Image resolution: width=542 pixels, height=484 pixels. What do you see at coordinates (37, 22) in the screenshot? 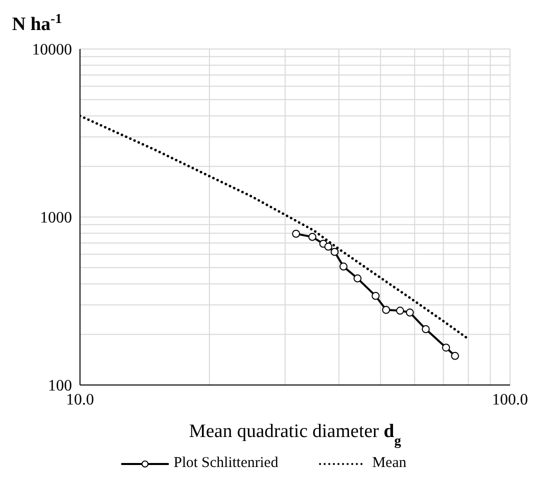
I see `y-axis-title: N ha$^{-1}$` at bounding box center [37, 22].